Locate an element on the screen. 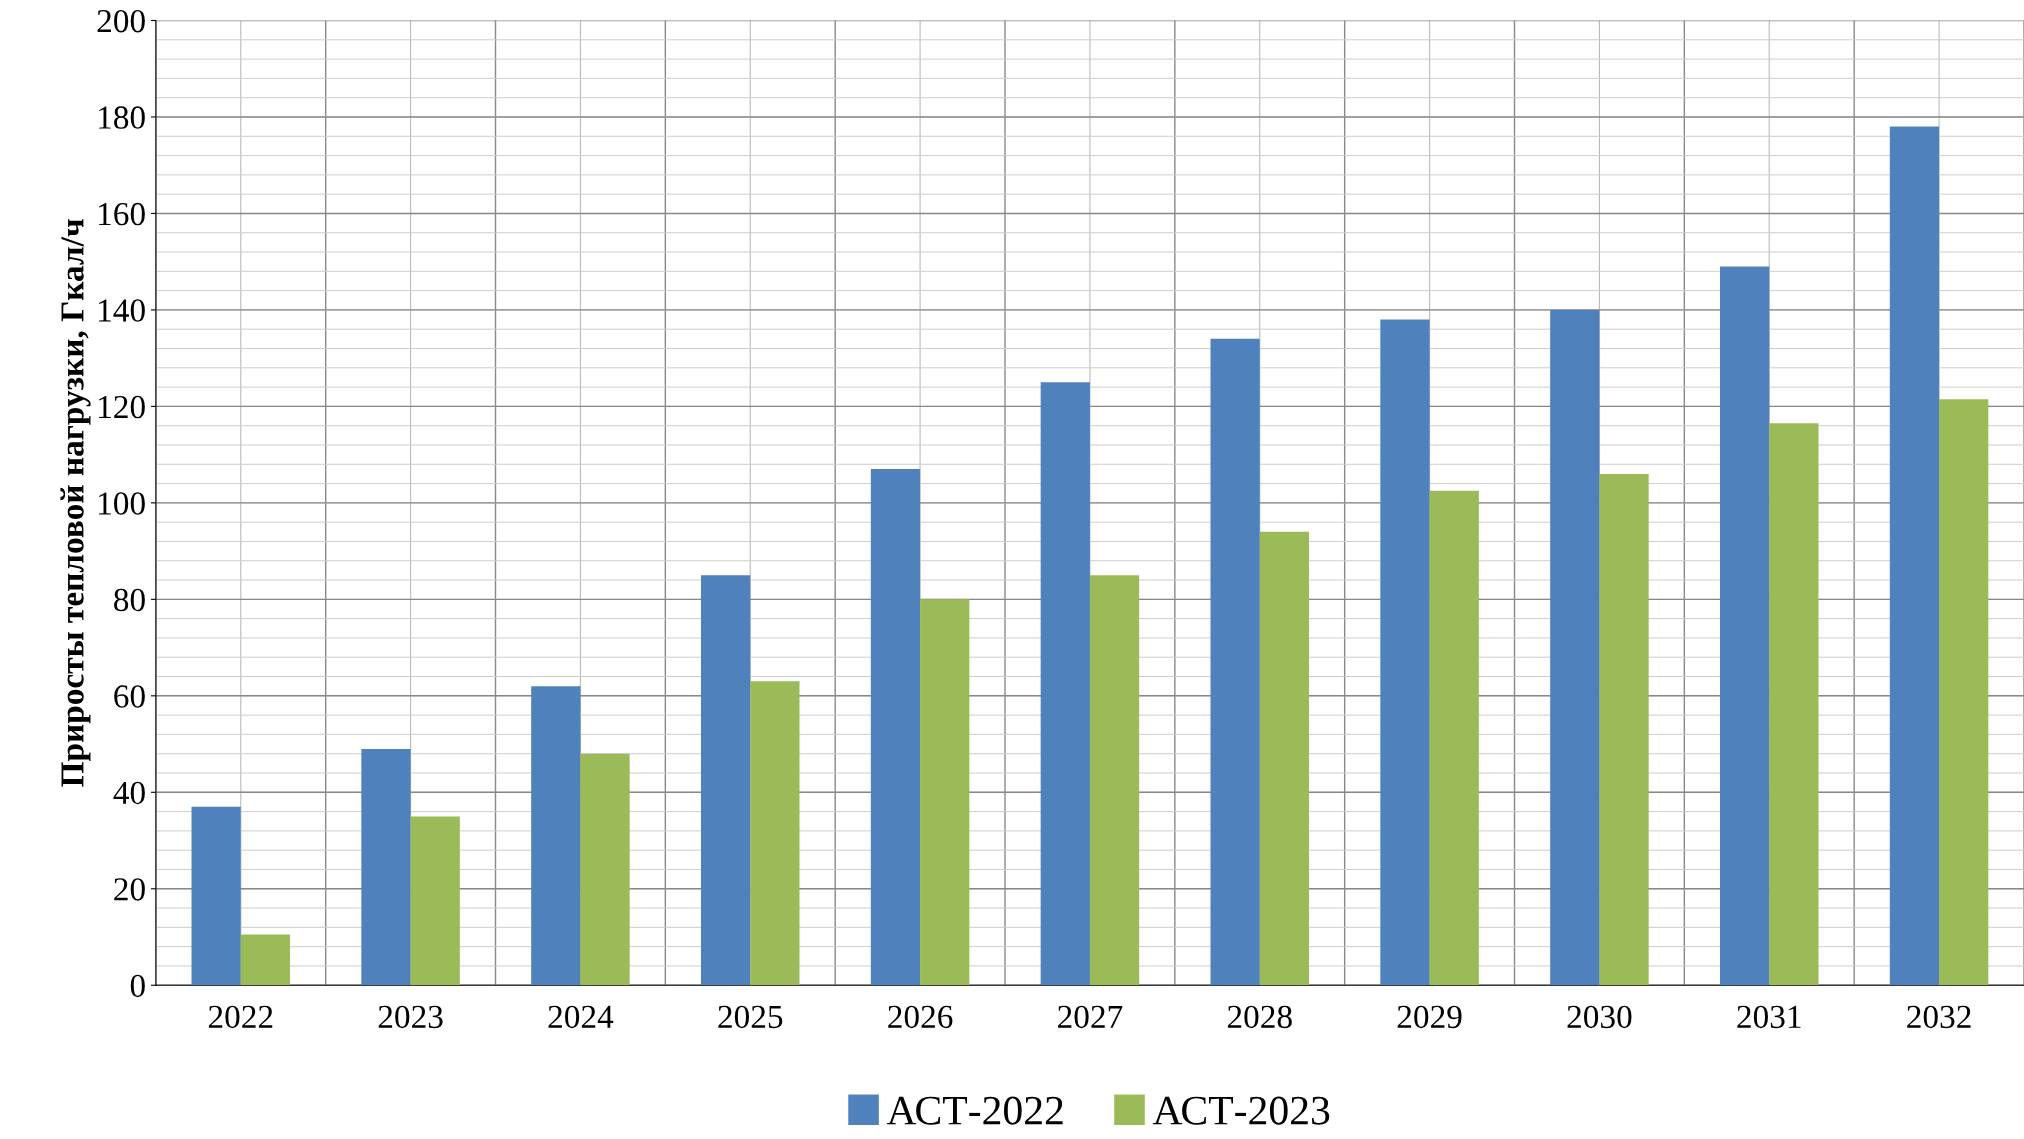 This screenshot has height=1139, width=2024. y-tick-label: 180 is located at coordinates (122, 117).